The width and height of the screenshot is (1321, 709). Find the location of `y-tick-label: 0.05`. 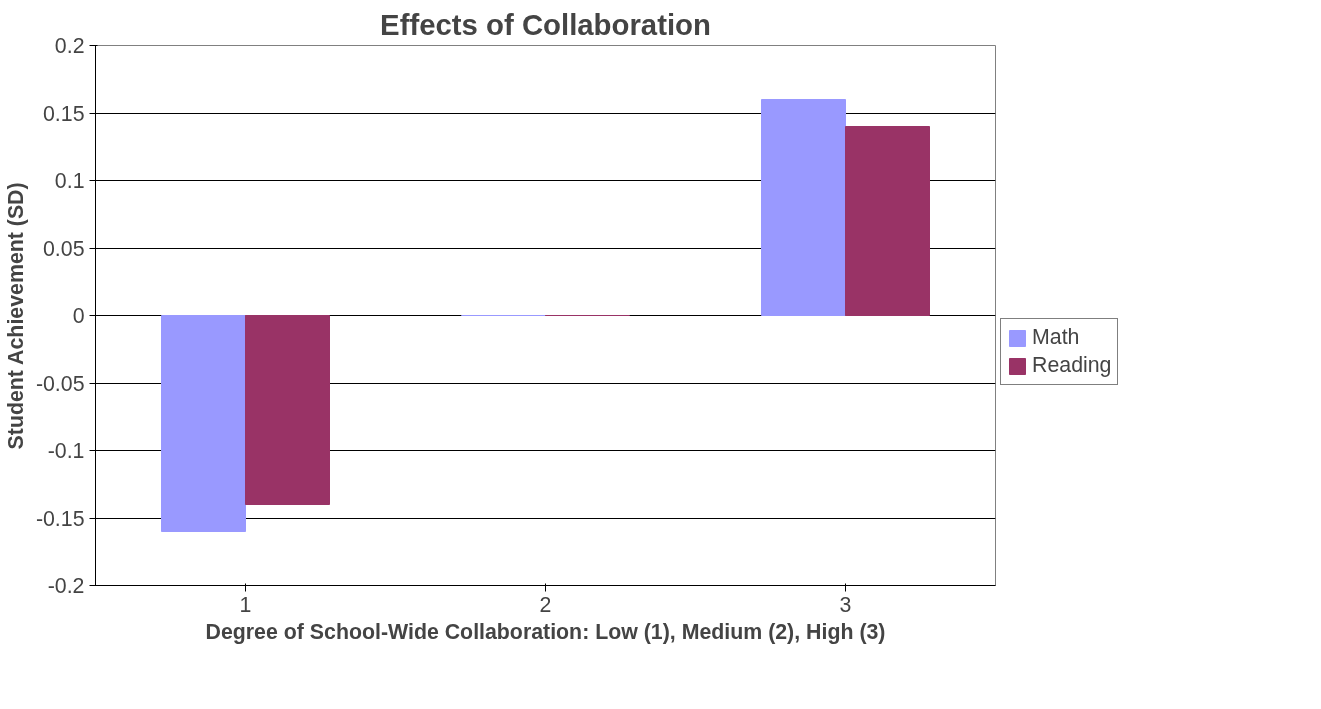

y-tick-label: 0.05 is located at coordinates (63, 248).